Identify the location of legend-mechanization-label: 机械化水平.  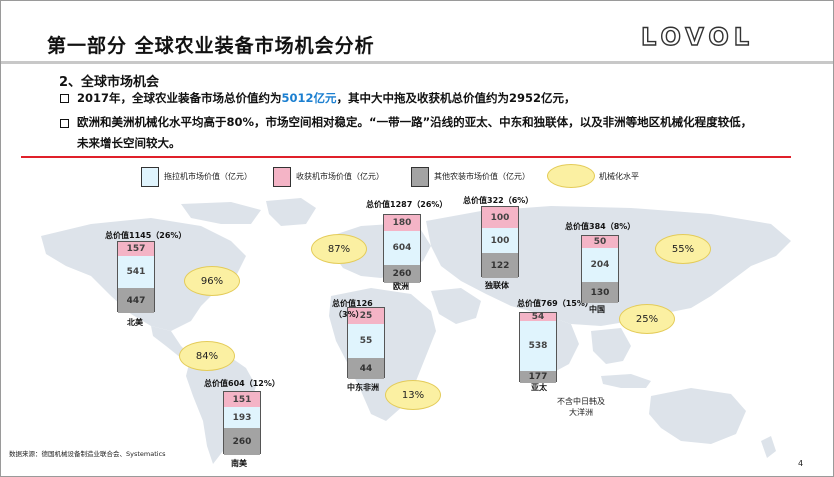
(619, 176).